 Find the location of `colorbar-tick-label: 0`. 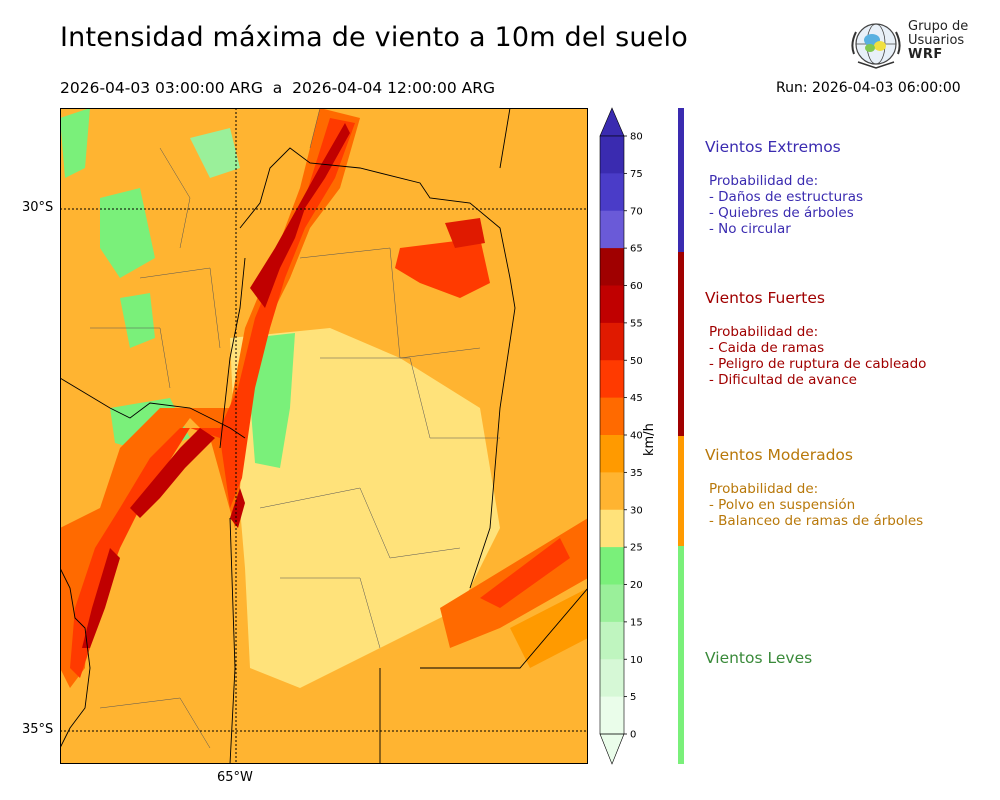

colorbar-tick-label: 0 is located at coordinates (633, 735).